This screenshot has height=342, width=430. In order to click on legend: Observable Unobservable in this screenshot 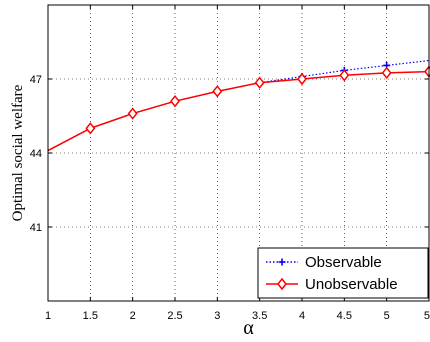, I will do `click(343, 273)`.